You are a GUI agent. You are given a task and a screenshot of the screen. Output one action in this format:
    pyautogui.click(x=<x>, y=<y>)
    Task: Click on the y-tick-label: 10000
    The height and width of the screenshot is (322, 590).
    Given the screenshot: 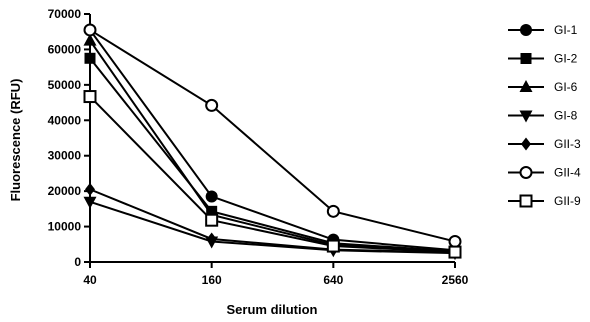 What is the action you would take?
    pyautogui.click(x=65, y=227)
    